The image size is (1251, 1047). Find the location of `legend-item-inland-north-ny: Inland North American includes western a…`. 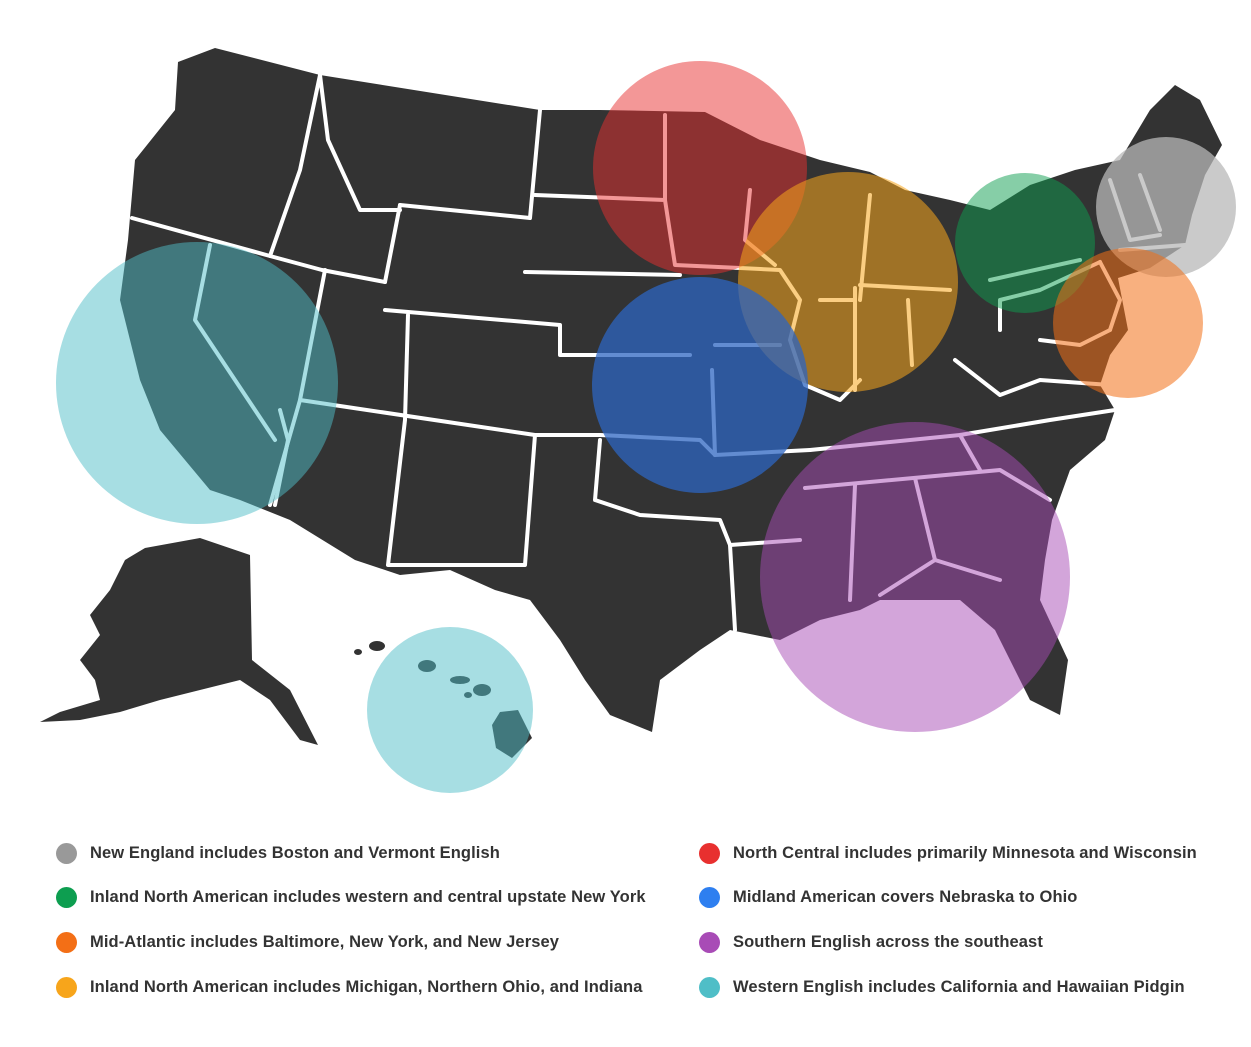

legend-item-inland-north-ny: Inland North American includes western a… is located at coordinates (351, 897).